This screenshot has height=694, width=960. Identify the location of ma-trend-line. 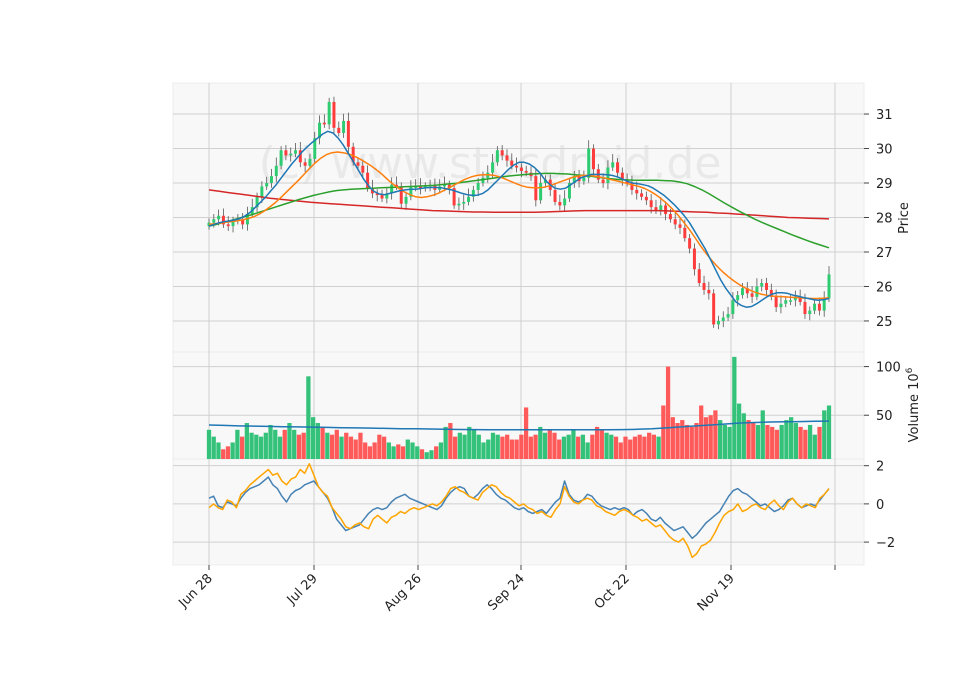
(519, 204).